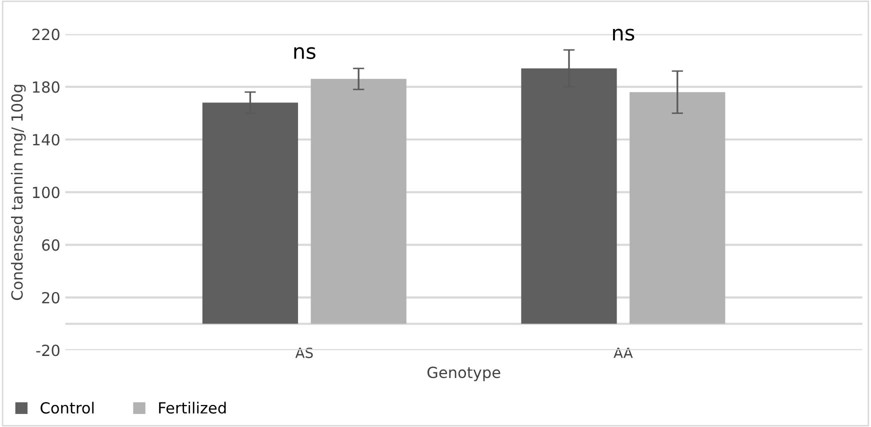 The image size is (871, 427). What do you see at coordinates (51, 298) in the screenshot?
I see `y-tick-label: 20` at bounding box center [51, 298].